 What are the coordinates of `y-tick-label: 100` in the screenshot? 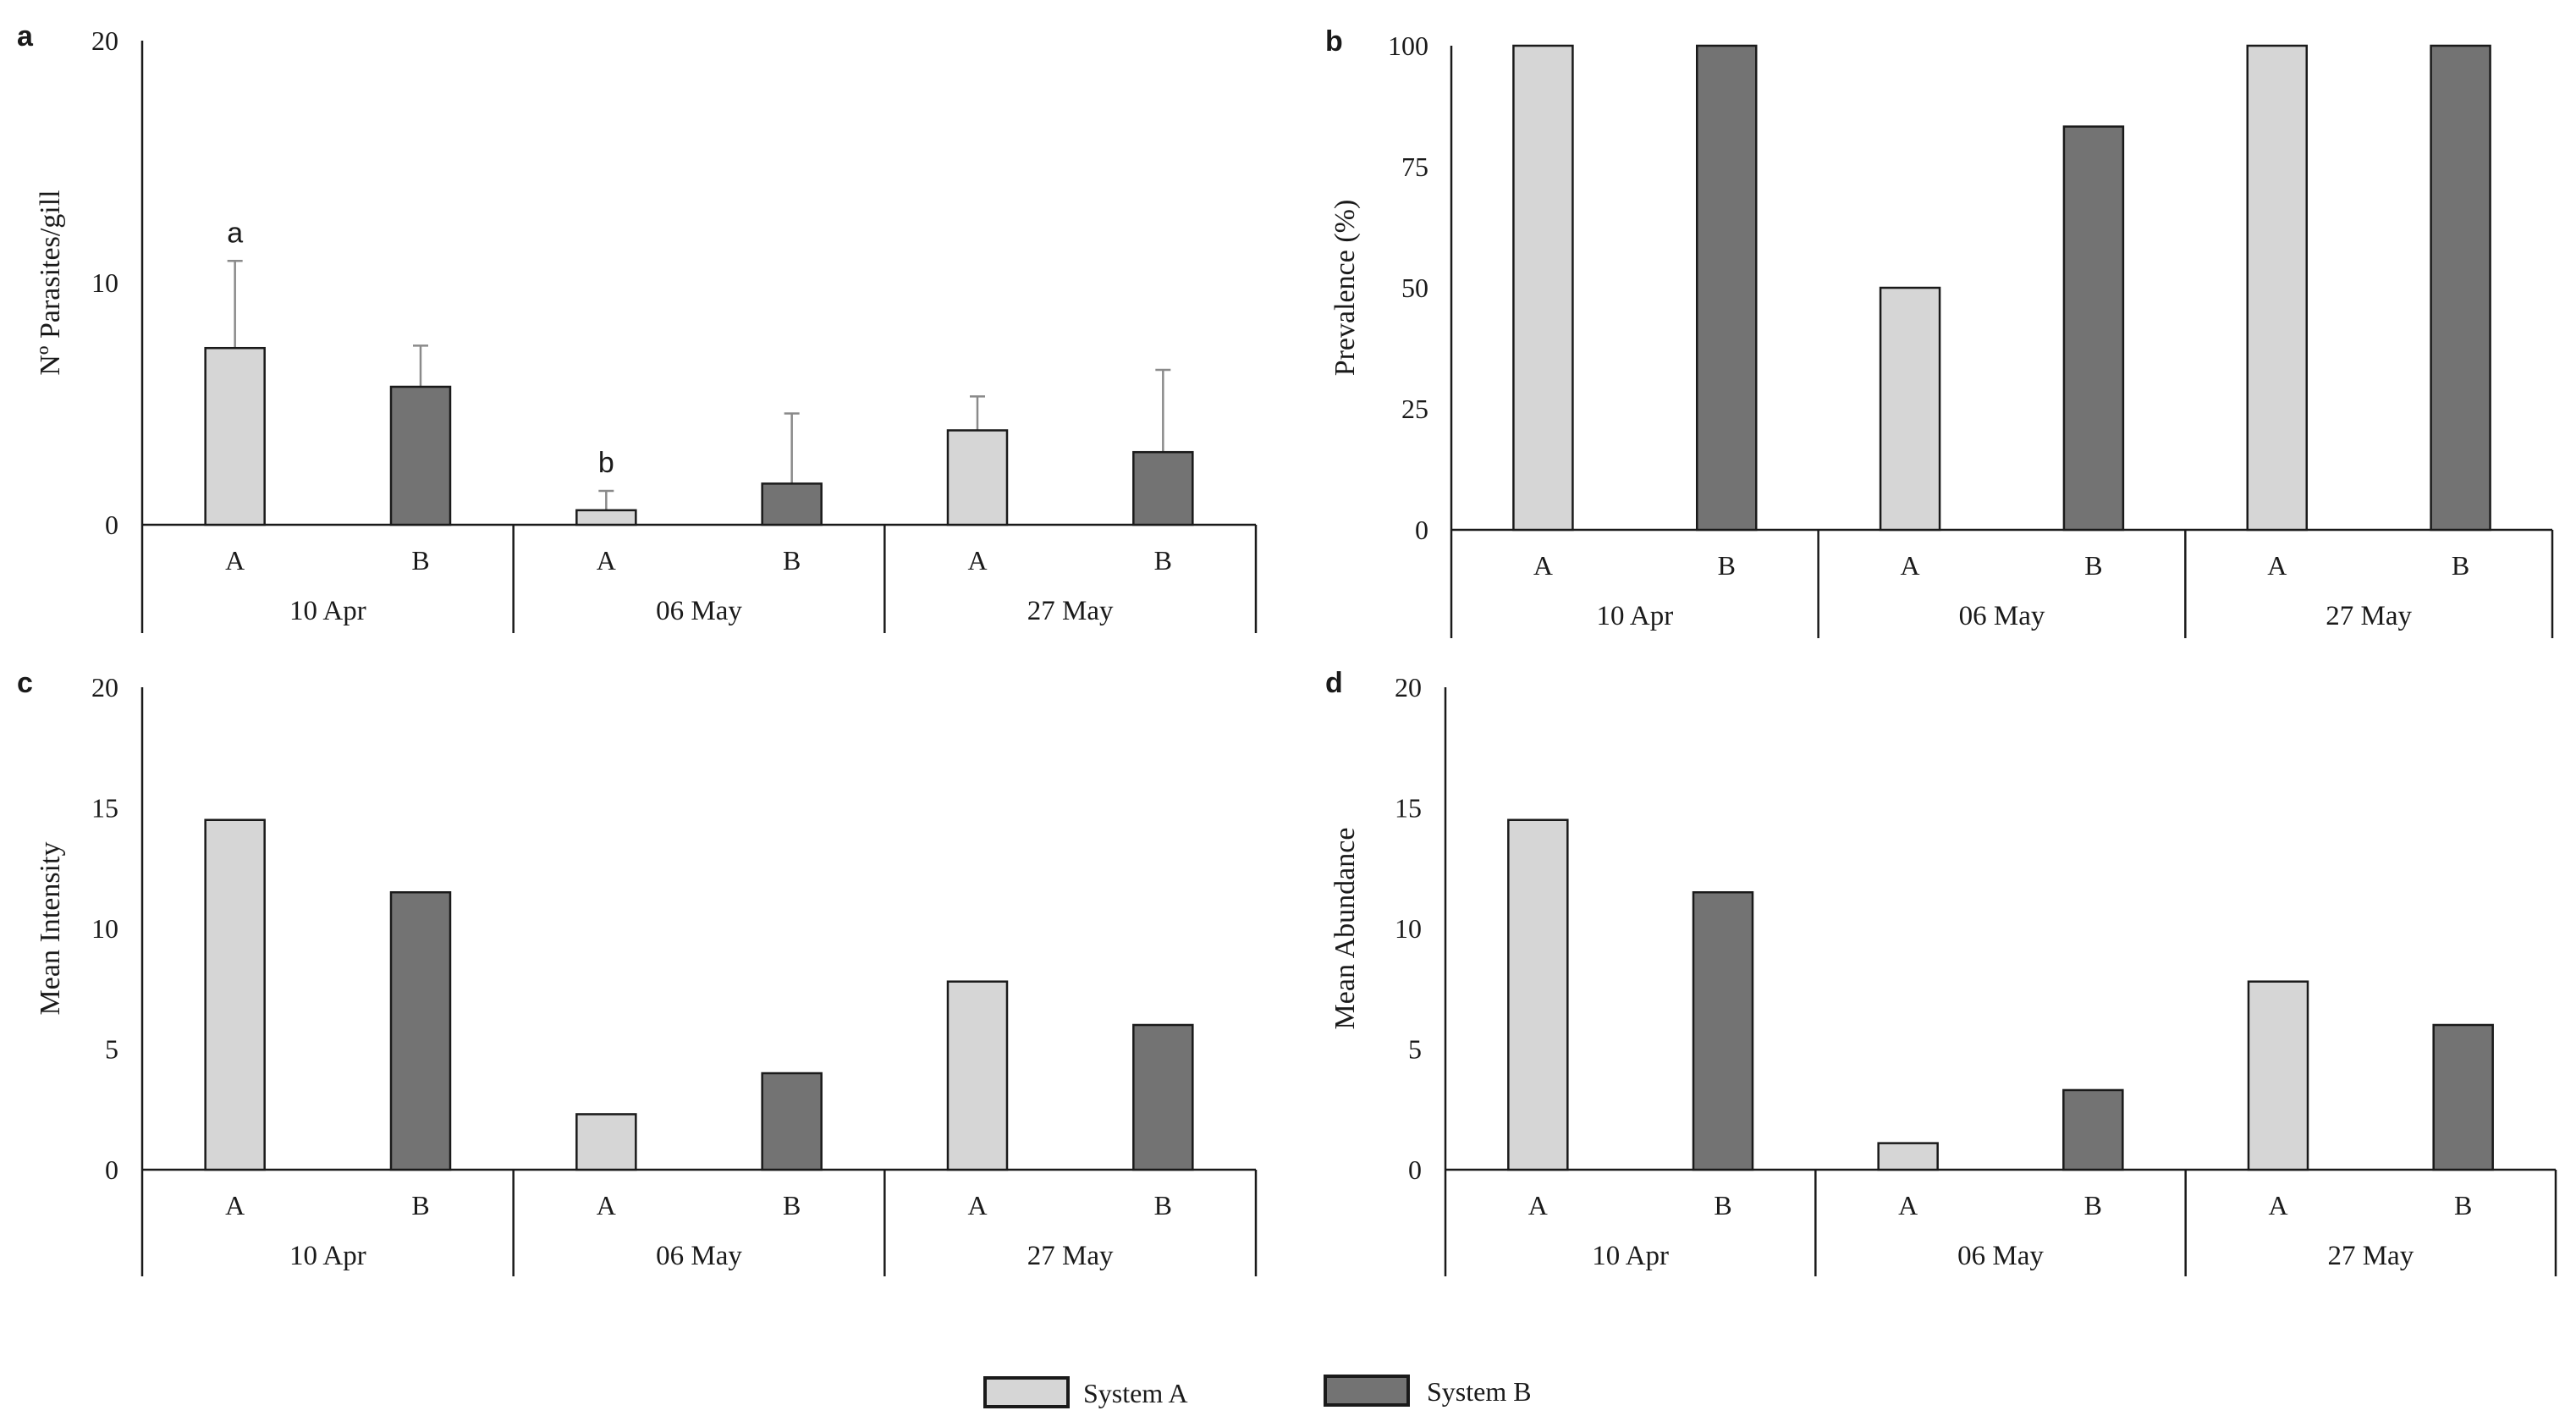 It's located at (1408, 45).